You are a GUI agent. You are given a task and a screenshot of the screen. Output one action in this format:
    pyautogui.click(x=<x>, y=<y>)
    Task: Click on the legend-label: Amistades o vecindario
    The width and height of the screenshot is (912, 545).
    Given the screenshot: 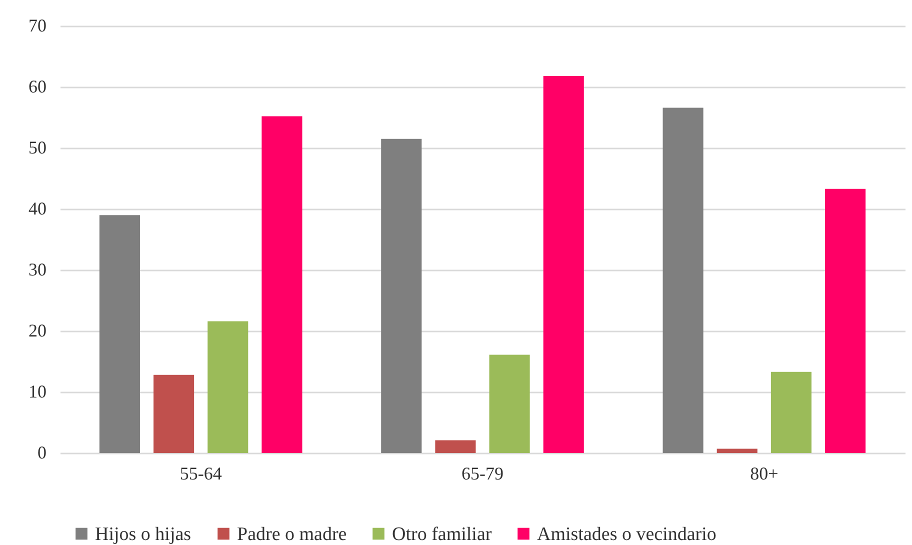 What is the action you would take?
    pyautogui.click(x=626, y=534)
    